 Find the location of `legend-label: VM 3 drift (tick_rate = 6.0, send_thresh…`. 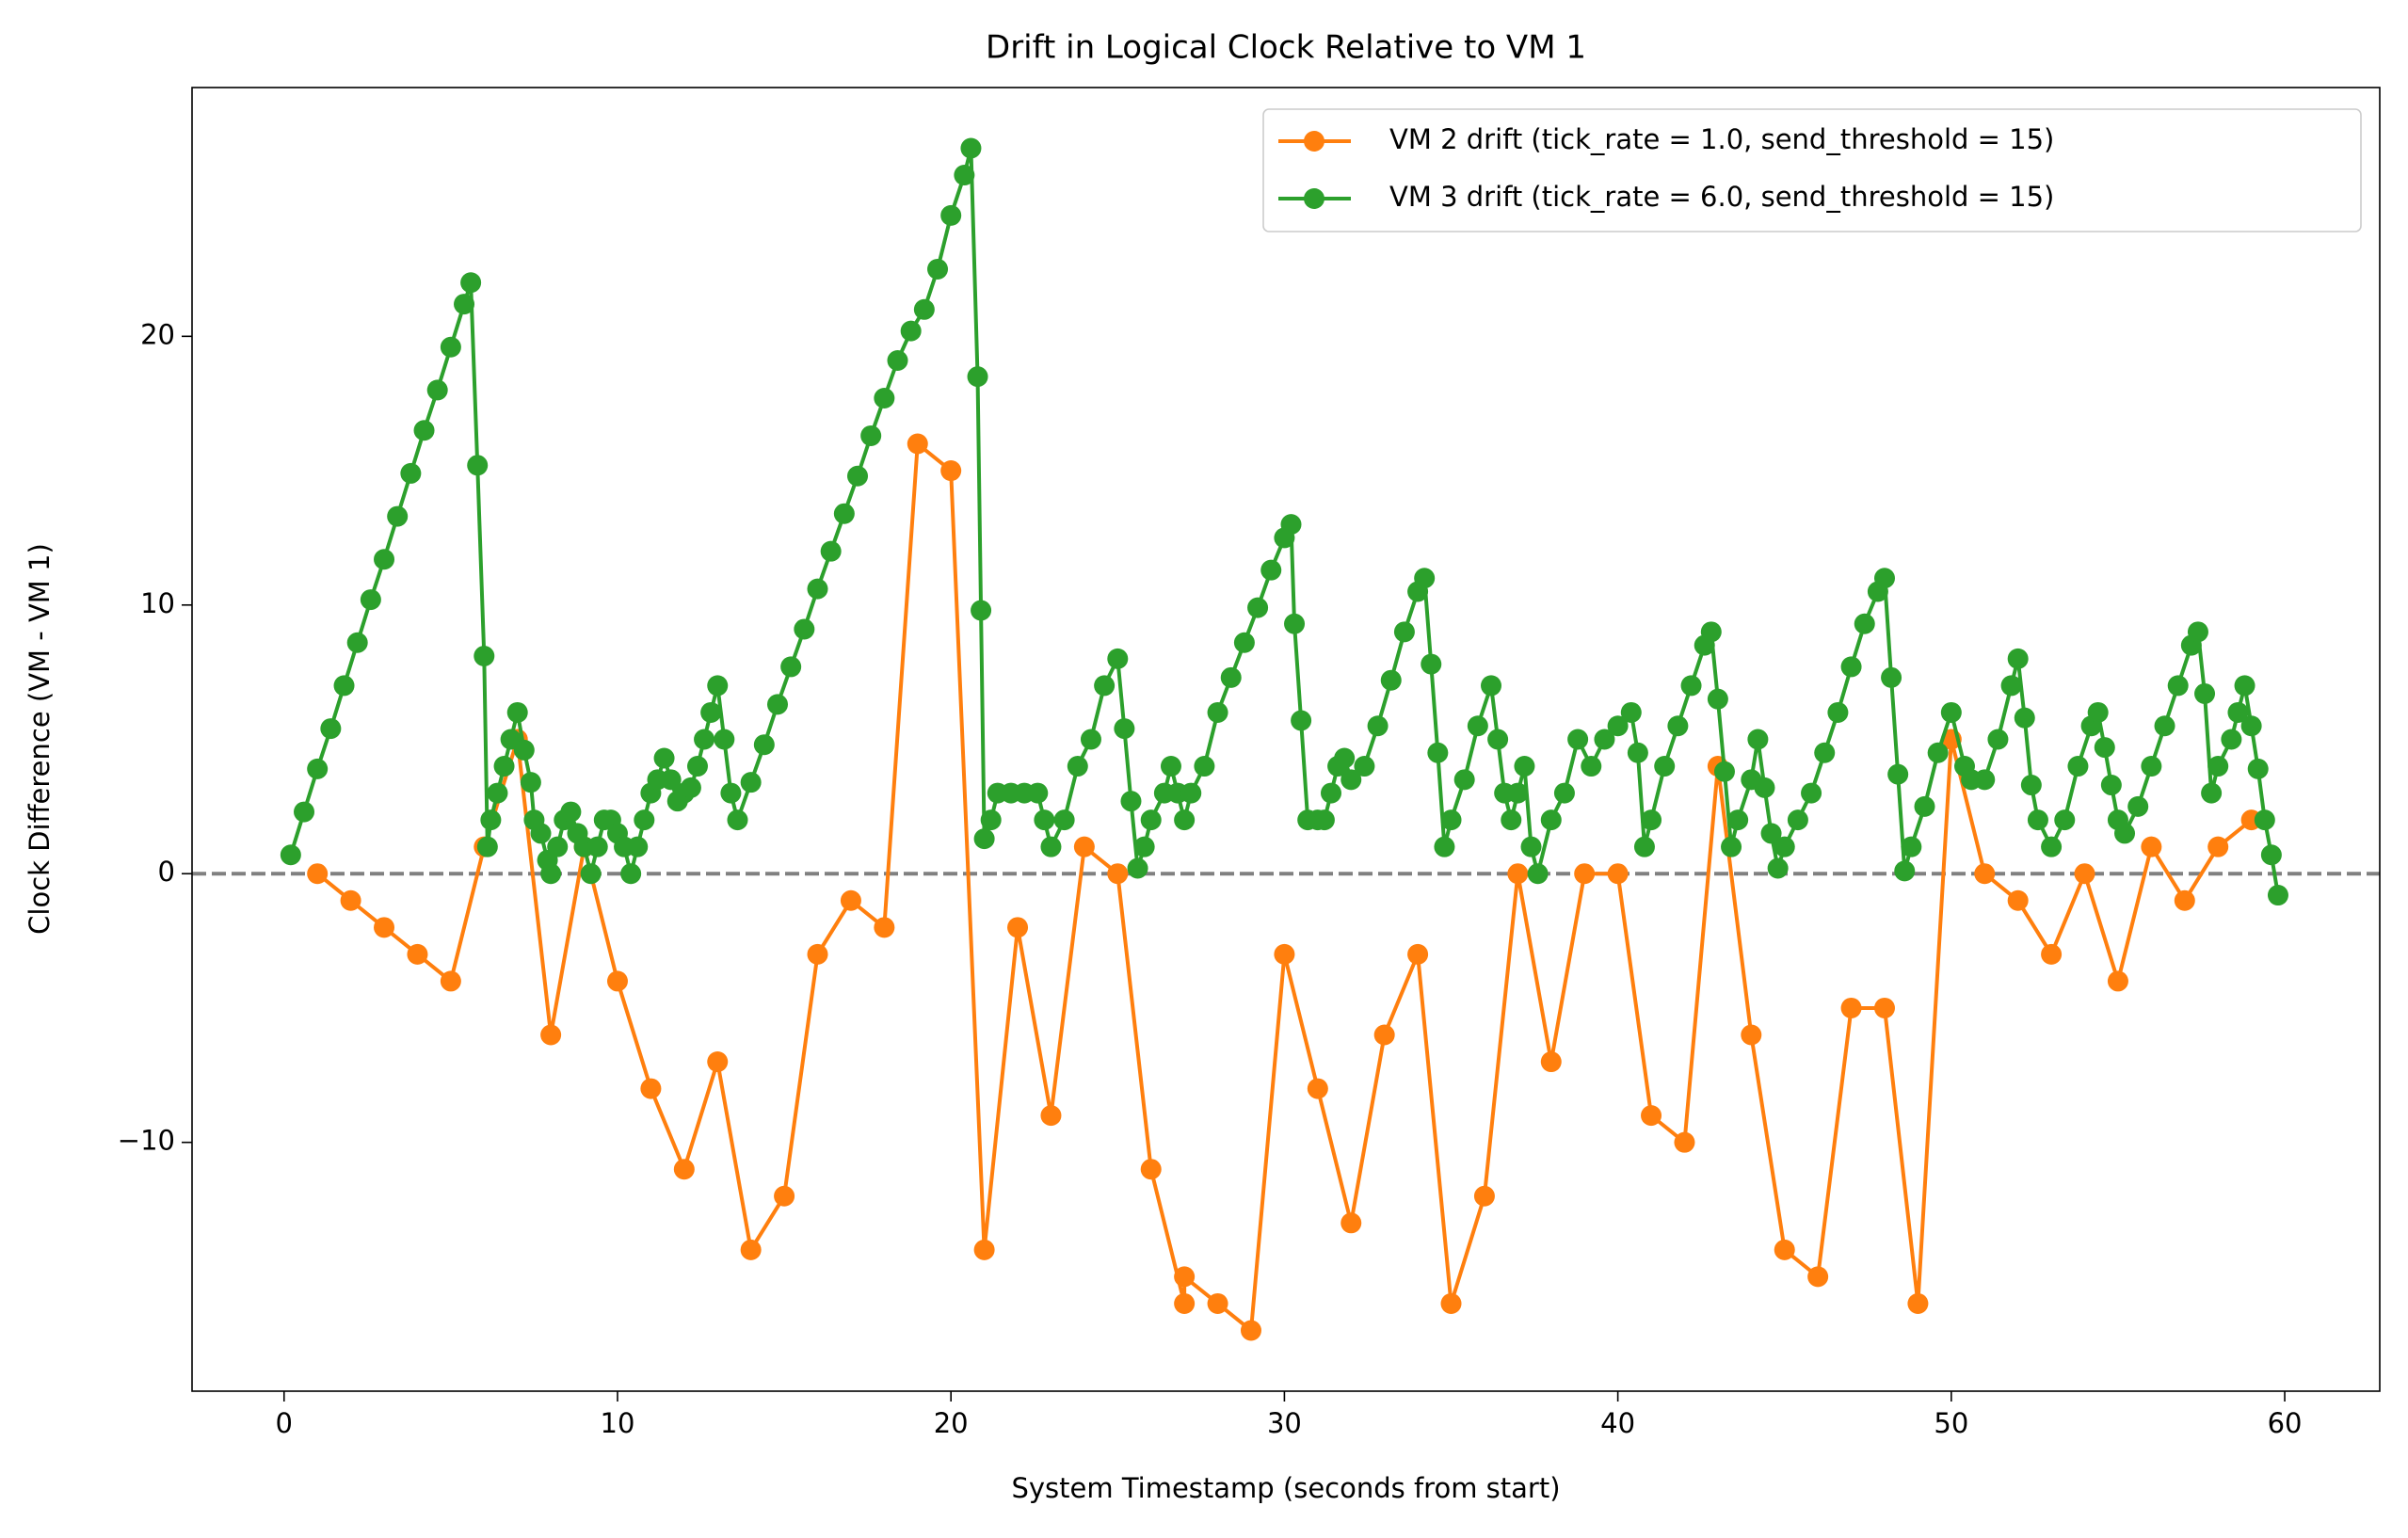

legend-label: VM 3 drift (tick_rate = 6.0, send_thresh… is located at coordinates (1722, 197).